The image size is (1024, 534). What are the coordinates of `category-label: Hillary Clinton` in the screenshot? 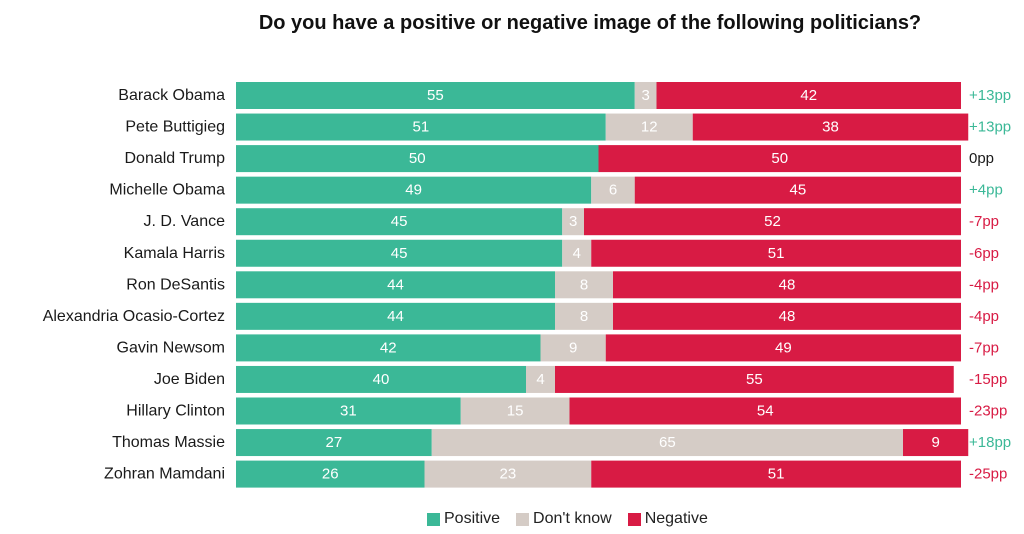 It's located at (175, 411).